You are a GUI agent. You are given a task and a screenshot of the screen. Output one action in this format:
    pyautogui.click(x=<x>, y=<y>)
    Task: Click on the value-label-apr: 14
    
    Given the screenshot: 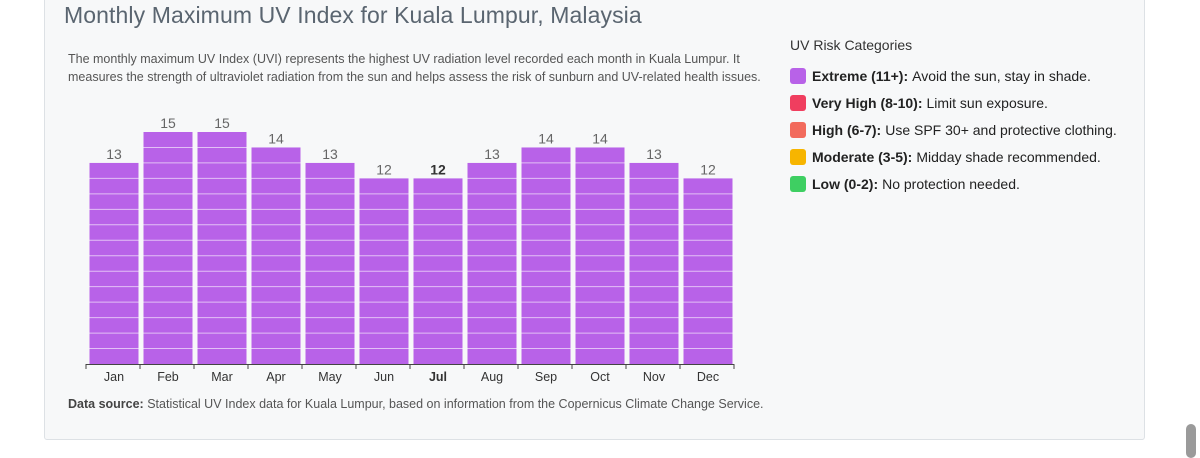 What is the action you would take?
    pyautogui.click(x=276, y=138)
    